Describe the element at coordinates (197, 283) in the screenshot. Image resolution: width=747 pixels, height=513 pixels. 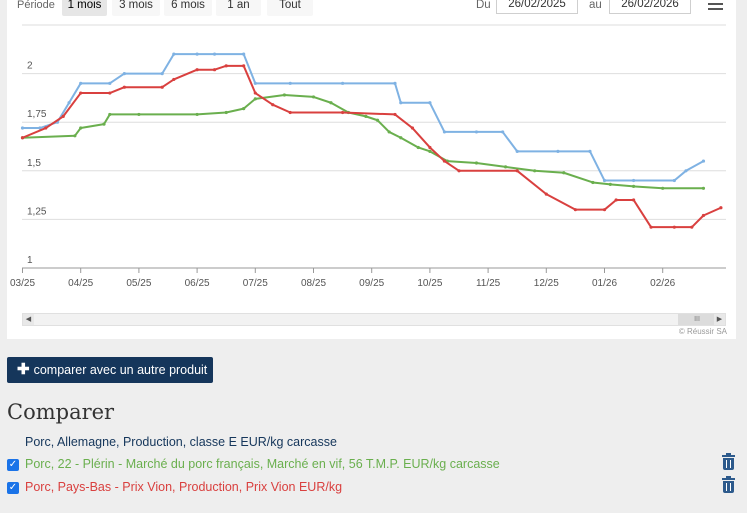
I see `x-tick-label: 06/25` at that location.